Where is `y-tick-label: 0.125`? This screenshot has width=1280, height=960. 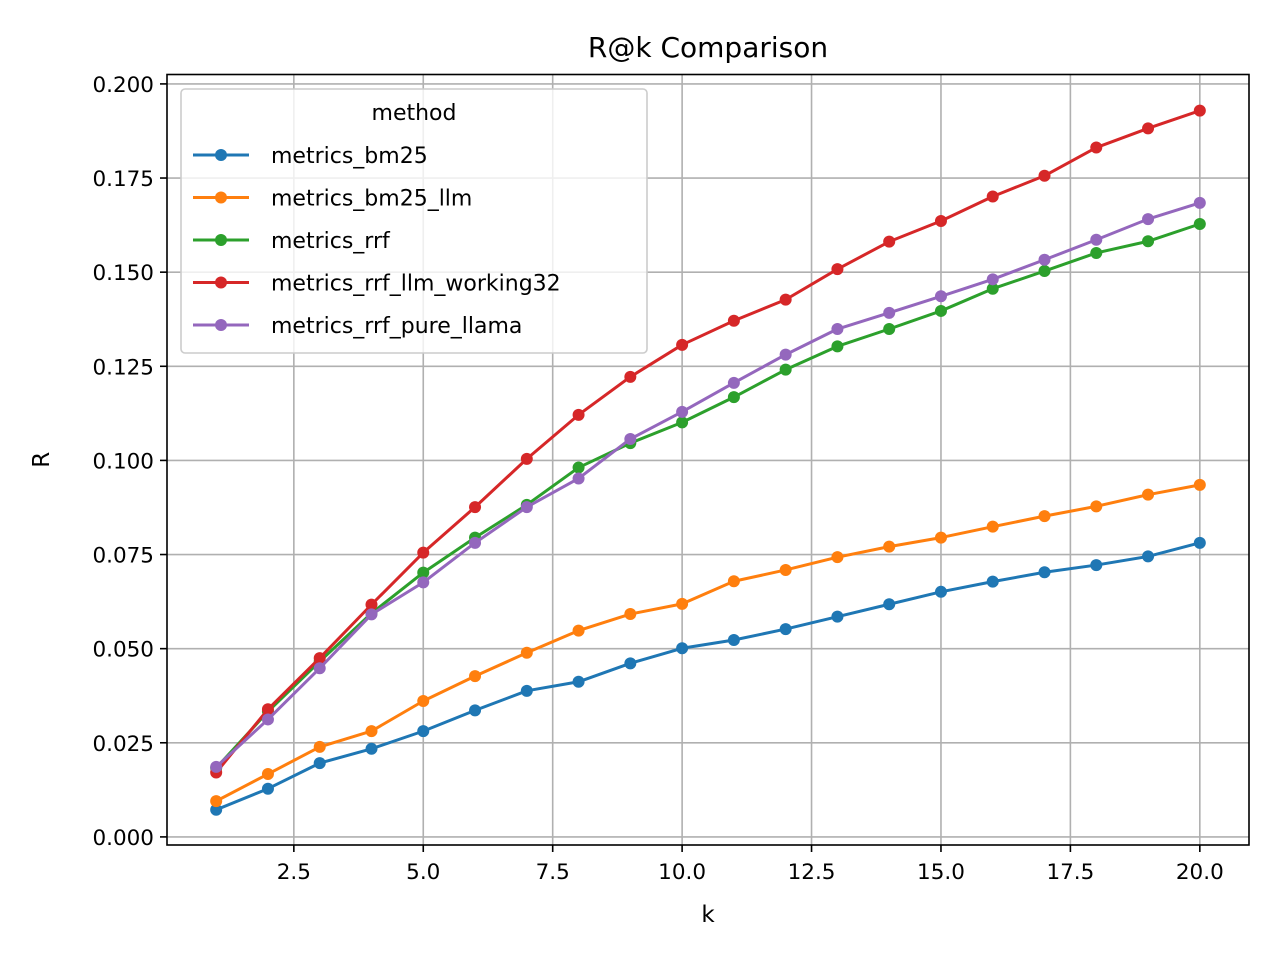
y-tick-label: 0.125 is located at coordinates (123, 367).